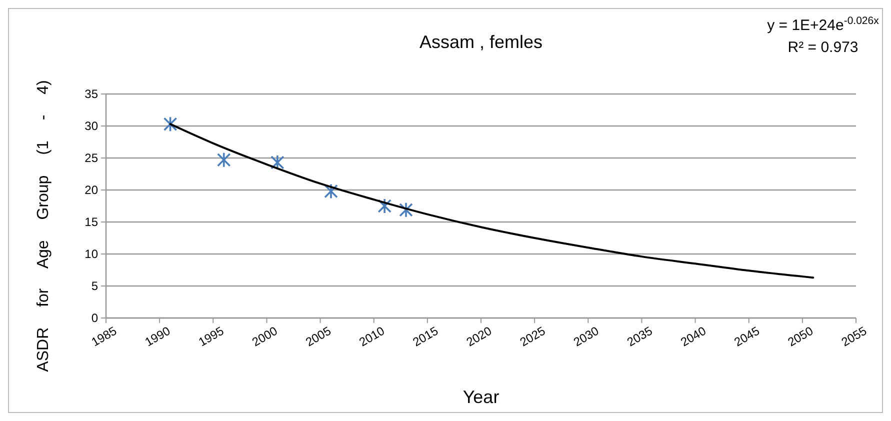 The height and width of the screenshot is (421, 891). Describe the element at coordinates (479, 337) in the screenshot. I see `x-tick-label: 2020` at that location.